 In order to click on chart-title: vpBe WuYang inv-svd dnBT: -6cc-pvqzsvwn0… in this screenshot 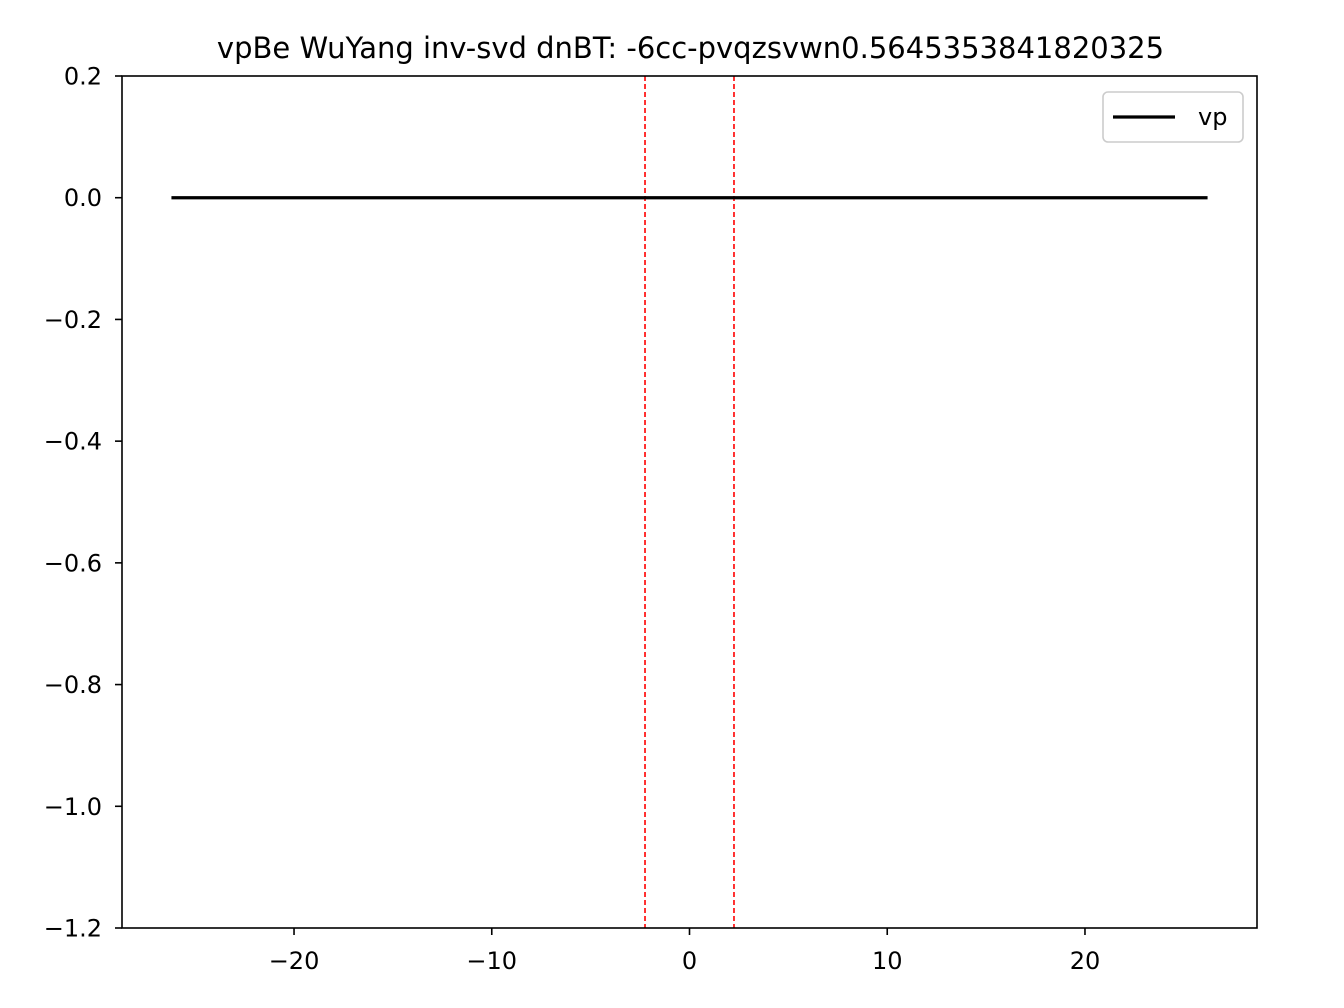, I will do `click(690, 48)`.